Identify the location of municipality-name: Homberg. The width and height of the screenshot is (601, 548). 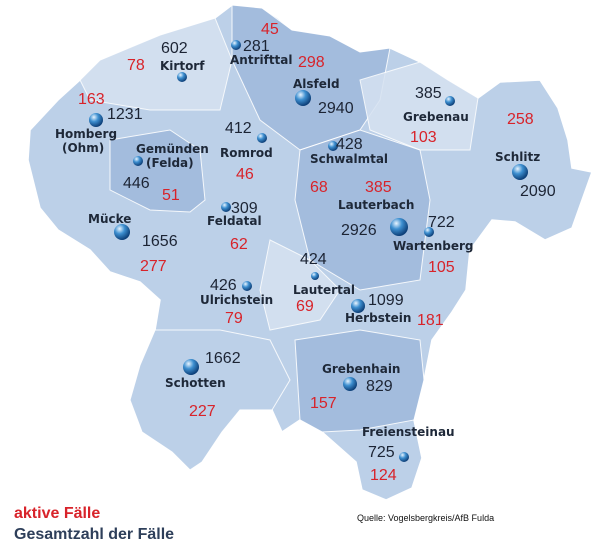
(86, 134).